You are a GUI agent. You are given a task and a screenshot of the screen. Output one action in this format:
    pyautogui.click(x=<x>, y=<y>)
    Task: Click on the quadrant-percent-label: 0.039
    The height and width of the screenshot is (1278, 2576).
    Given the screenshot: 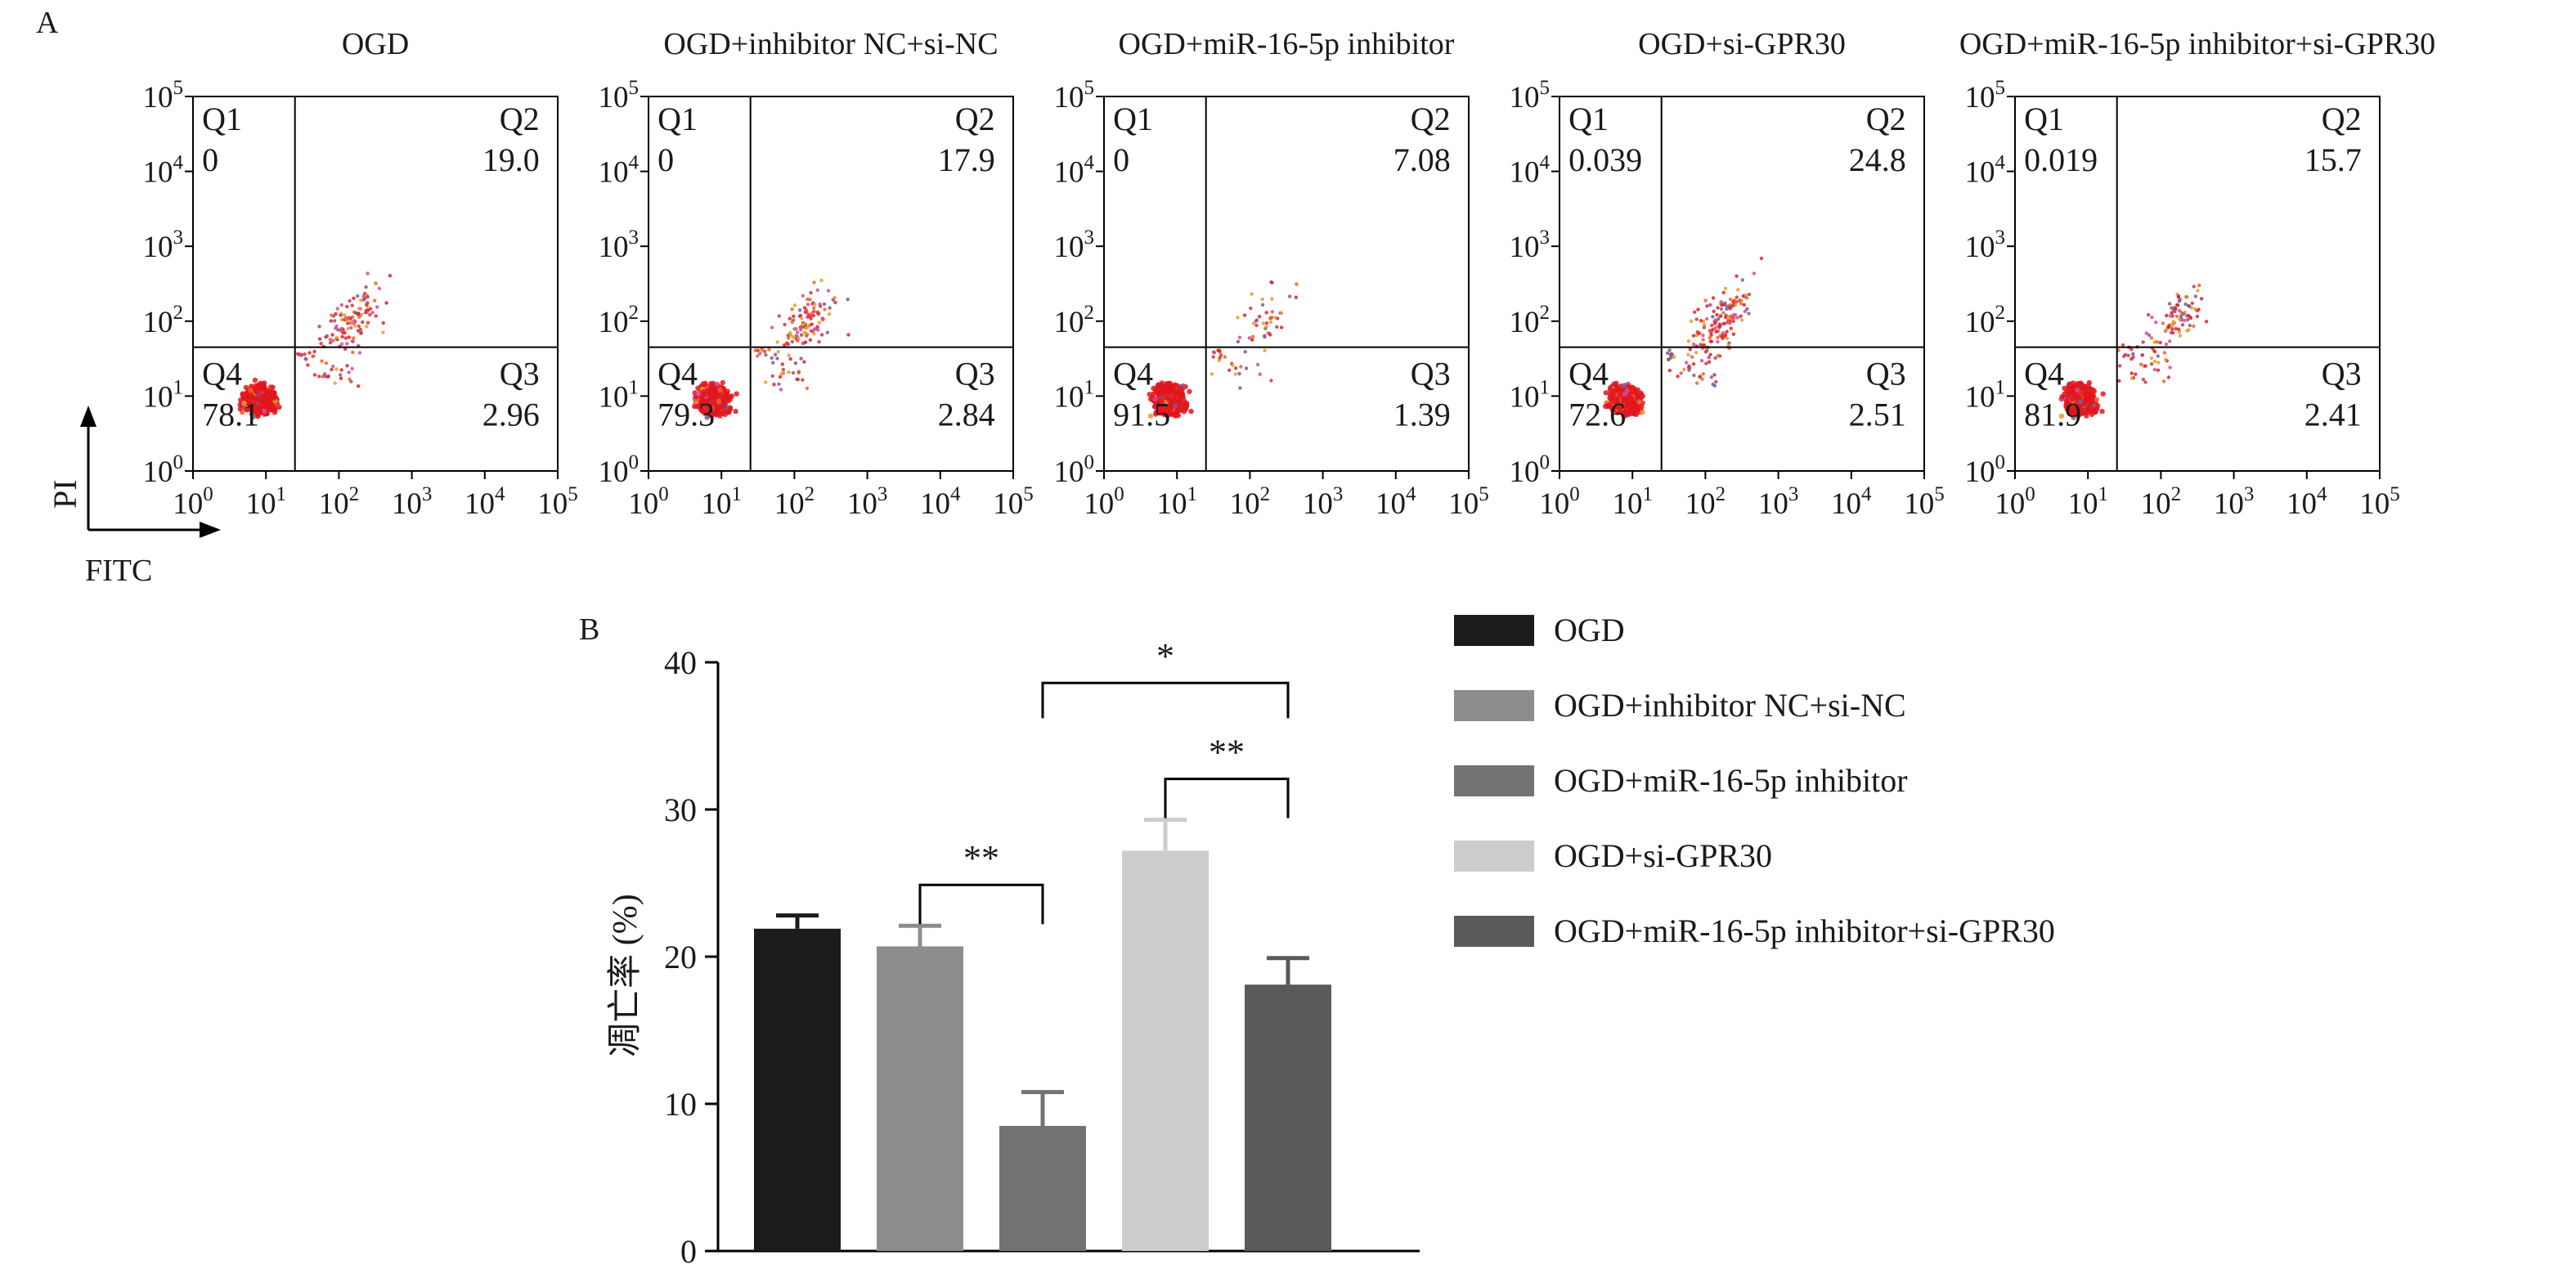 What is the action you would take?
    pyautogui.click(x=1605, y=159)
    